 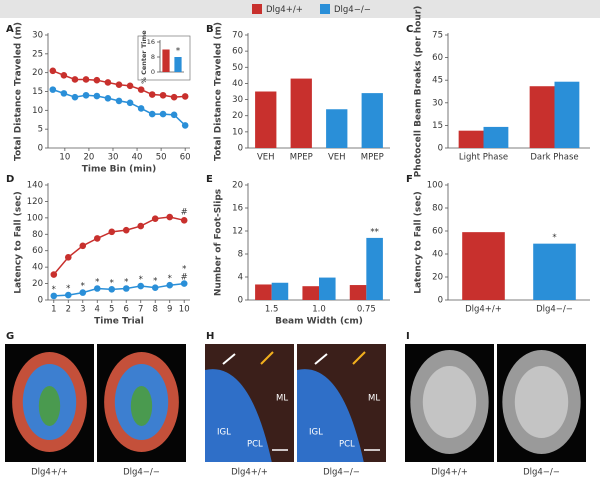 I want to click on y-axis-label: % Center Time, so click(x=144, y=57).